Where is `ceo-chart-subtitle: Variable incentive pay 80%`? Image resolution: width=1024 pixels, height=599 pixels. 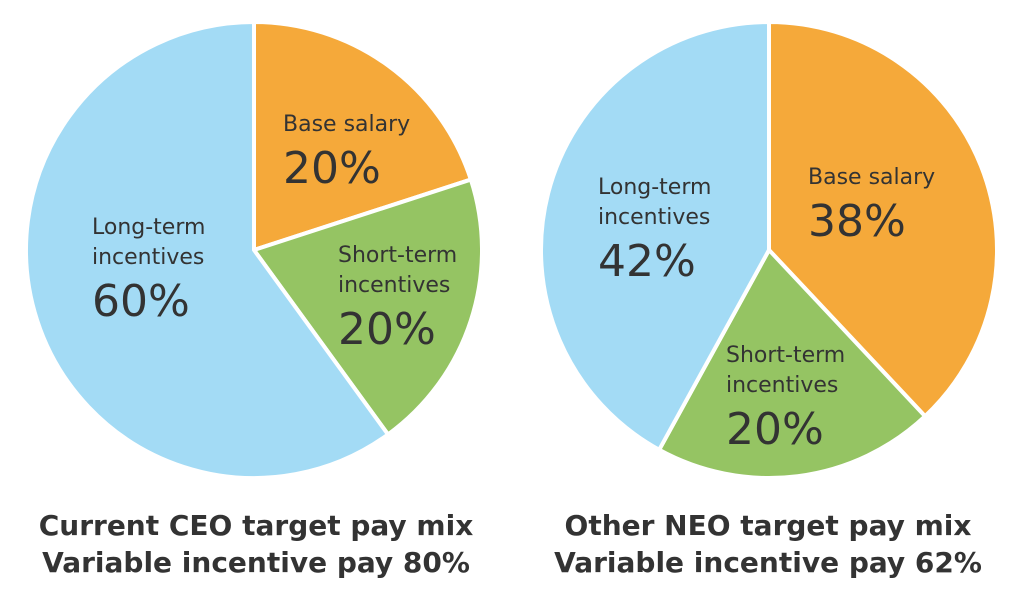 ceo-chart-subtitle: Variable incentive pay 80% is located at coordinates (256, 562).